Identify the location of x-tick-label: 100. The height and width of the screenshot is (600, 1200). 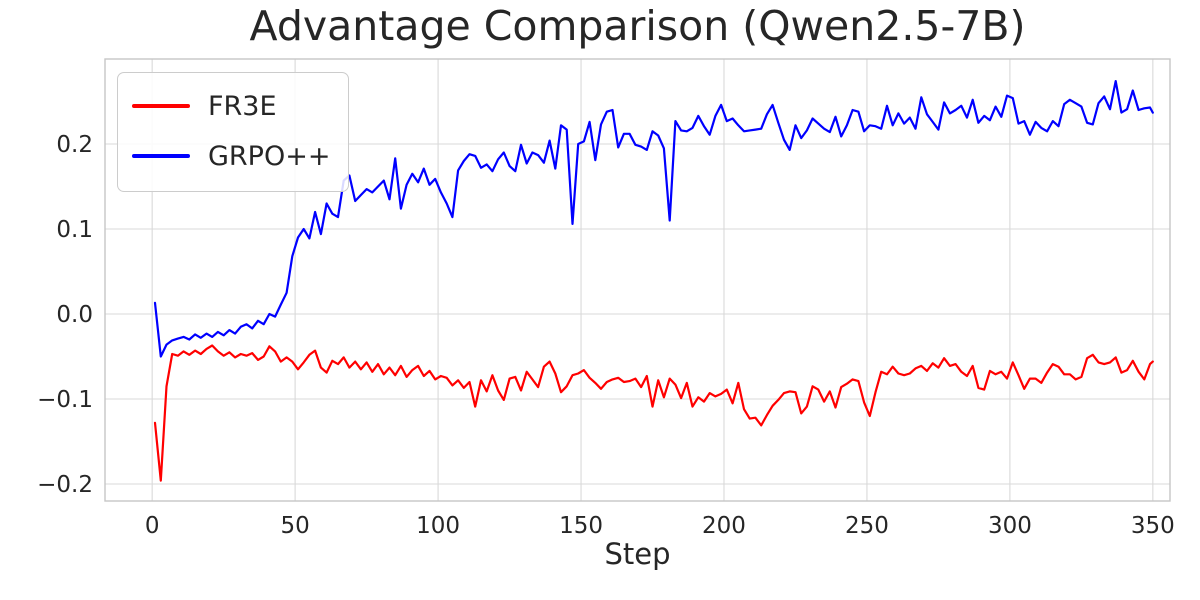
(438, 526).